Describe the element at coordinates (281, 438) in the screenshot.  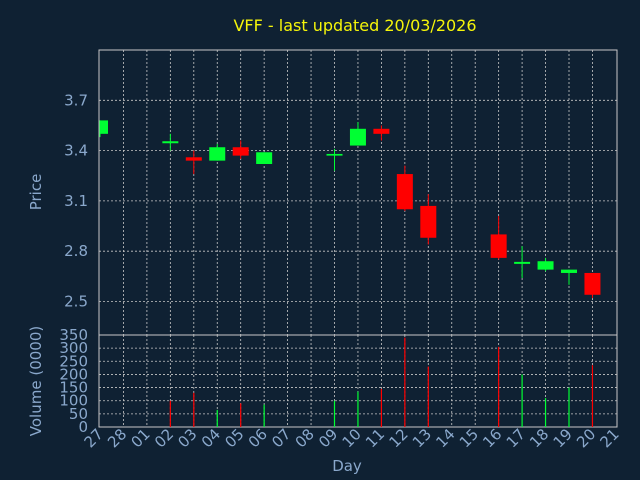
I see `day-tick-label: 07` at that location.